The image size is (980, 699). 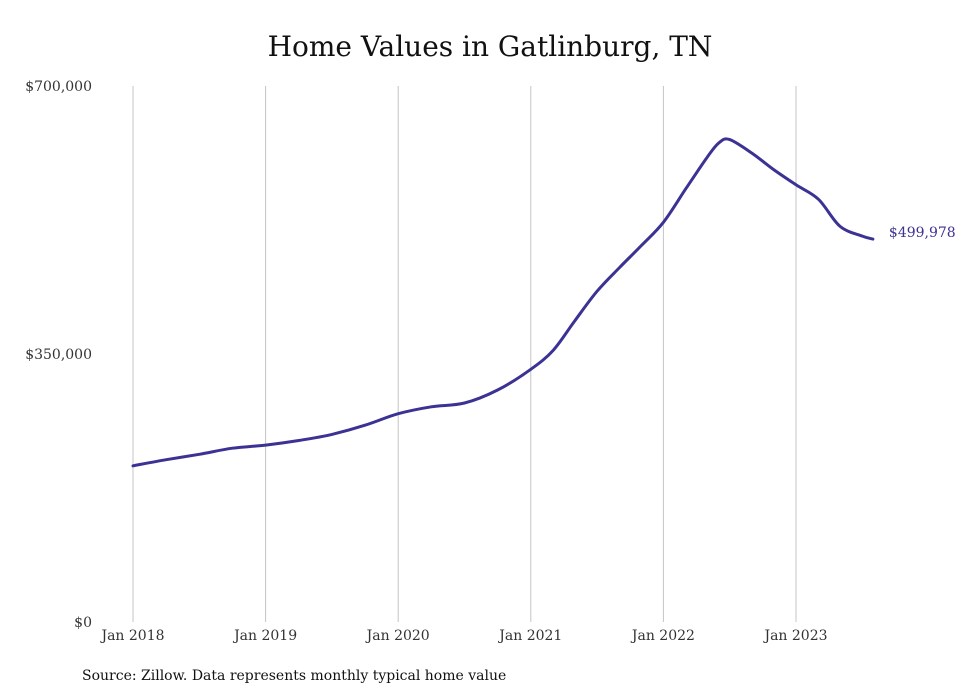 I want to click on y-tick-label: $0, so click(x=83, y=623).